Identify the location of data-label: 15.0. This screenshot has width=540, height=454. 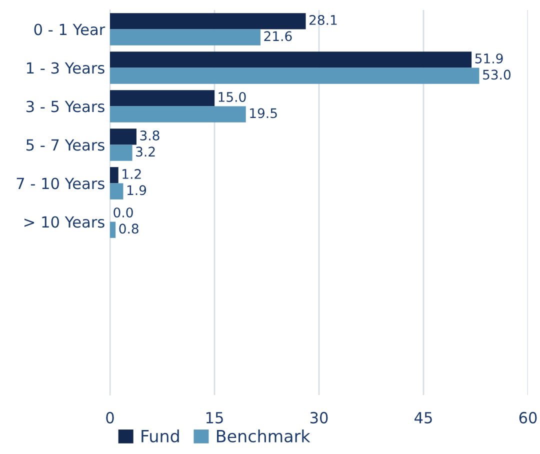
(232, 97).